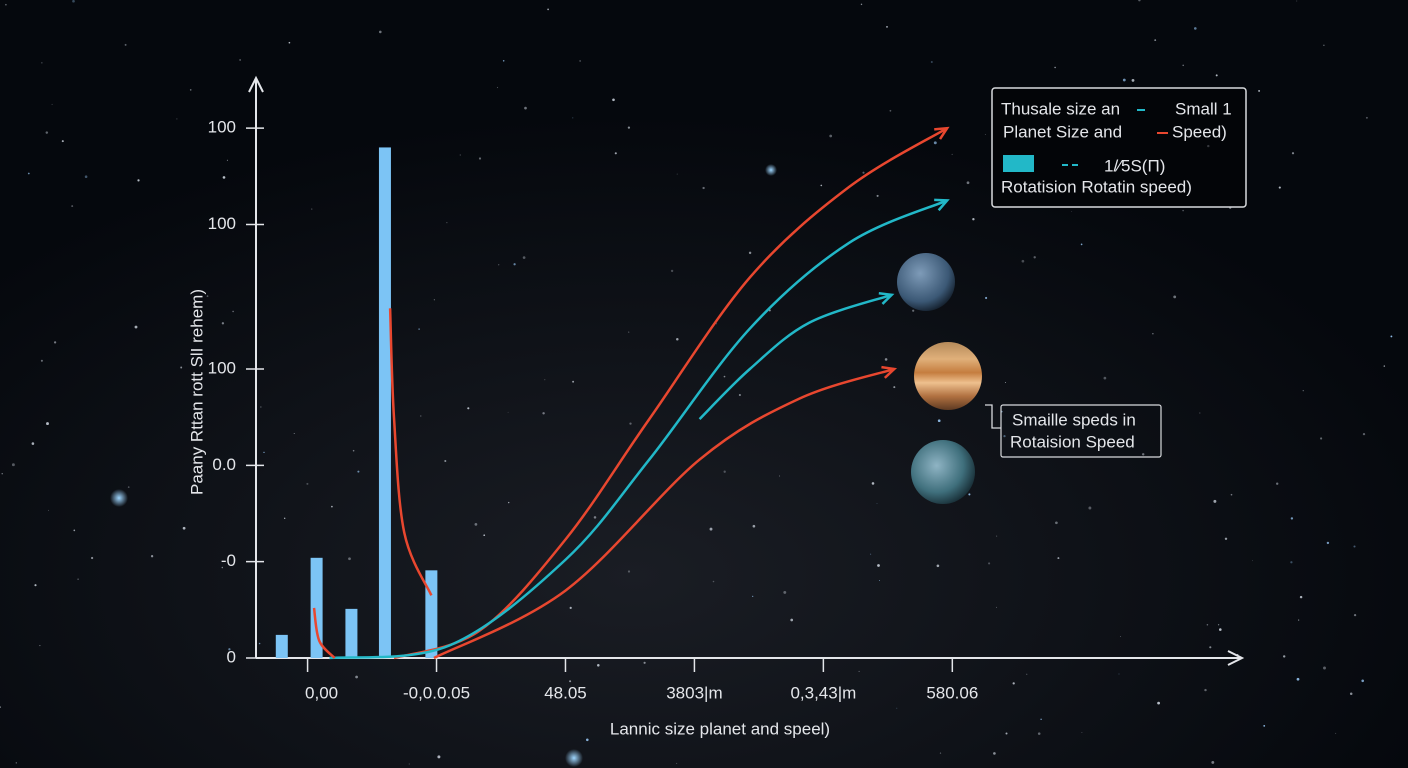 The image size is (1408, 768). Describe the element at coordinates (720, 728) in the screenshot. I see `x-axis-label: Lannic size planet and speel)` at that location.